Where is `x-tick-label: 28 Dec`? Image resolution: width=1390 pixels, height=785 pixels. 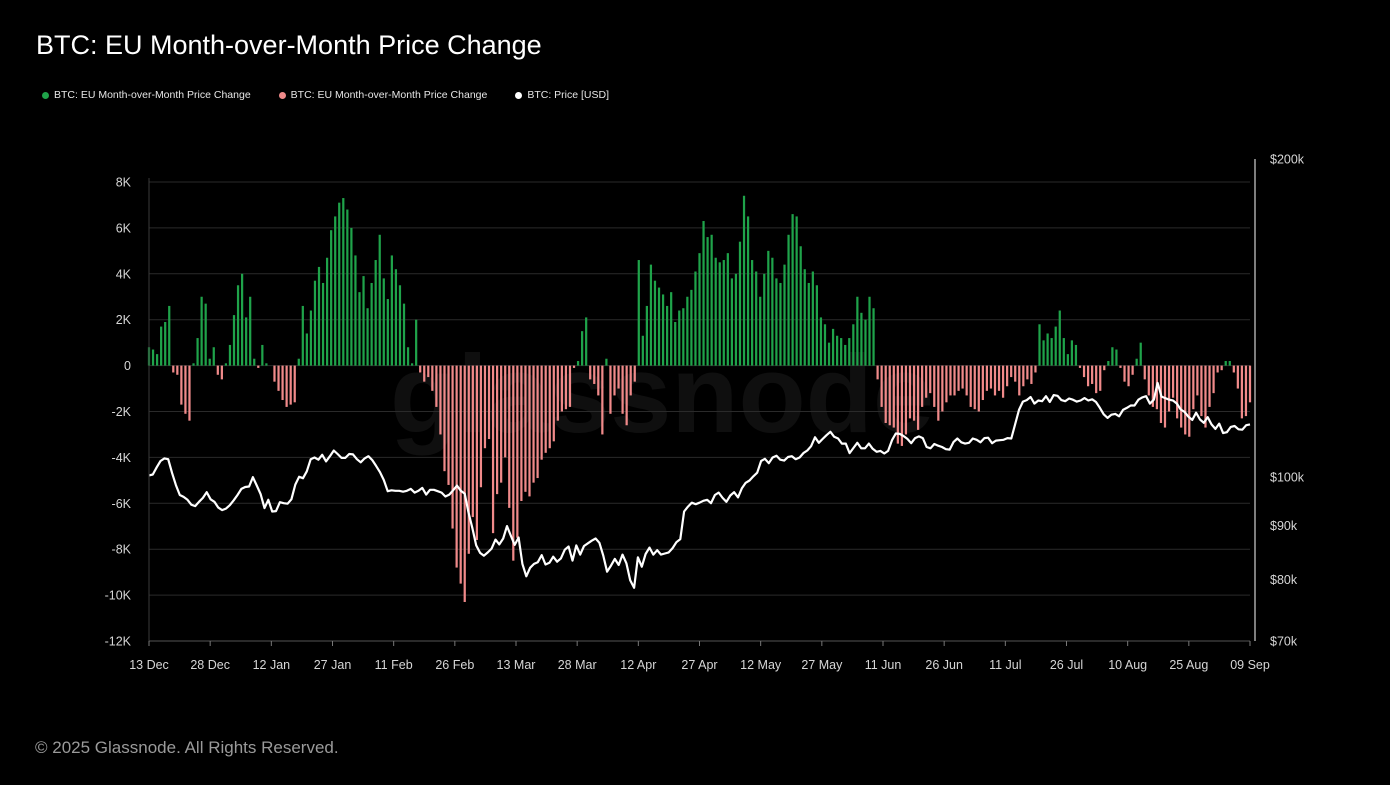
x-tick-label: 28 Dec is located at coordinates (210, 665).